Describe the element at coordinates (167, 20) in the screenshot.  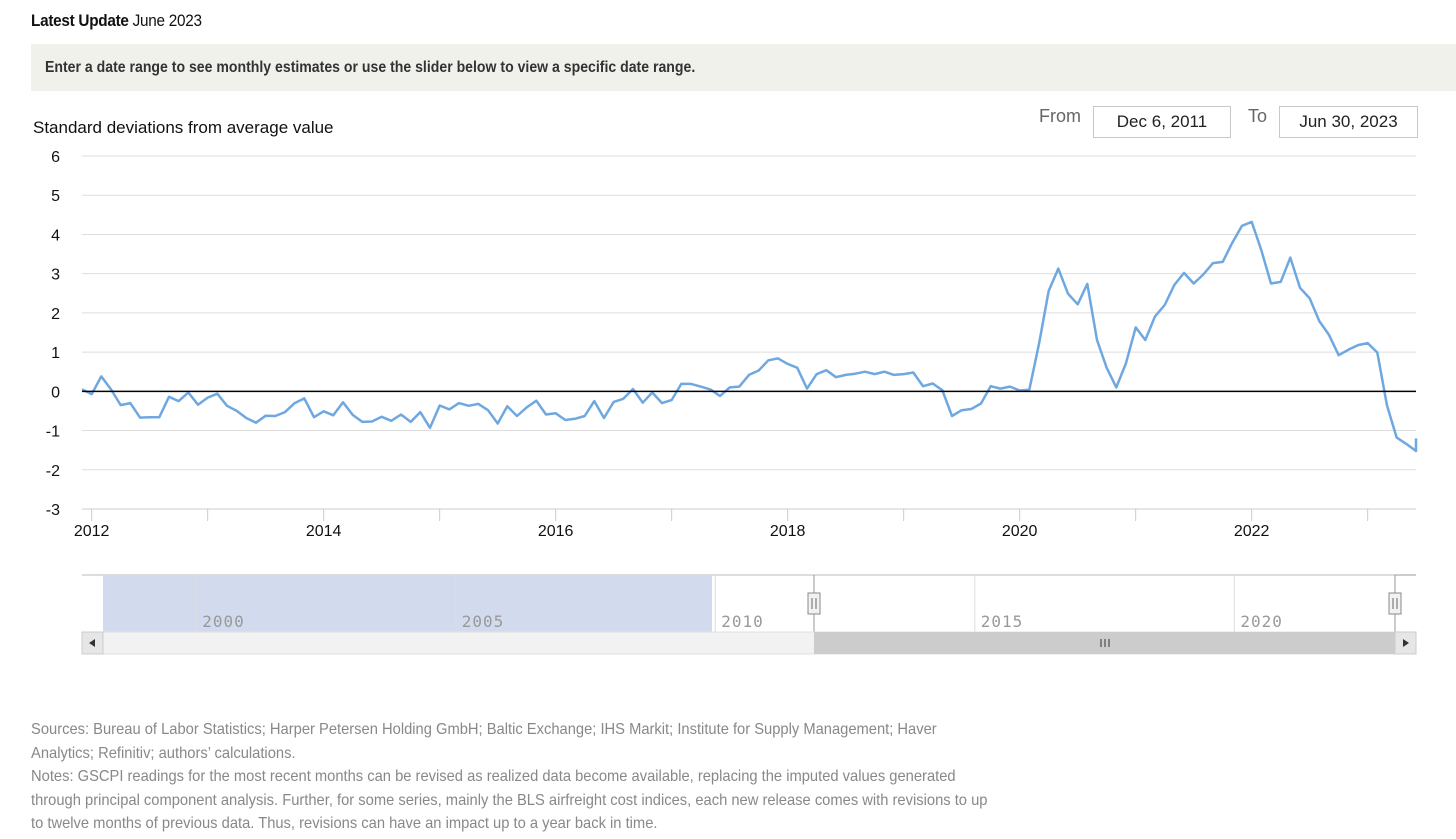
I see `latest-update-value: June 2023` at that location.